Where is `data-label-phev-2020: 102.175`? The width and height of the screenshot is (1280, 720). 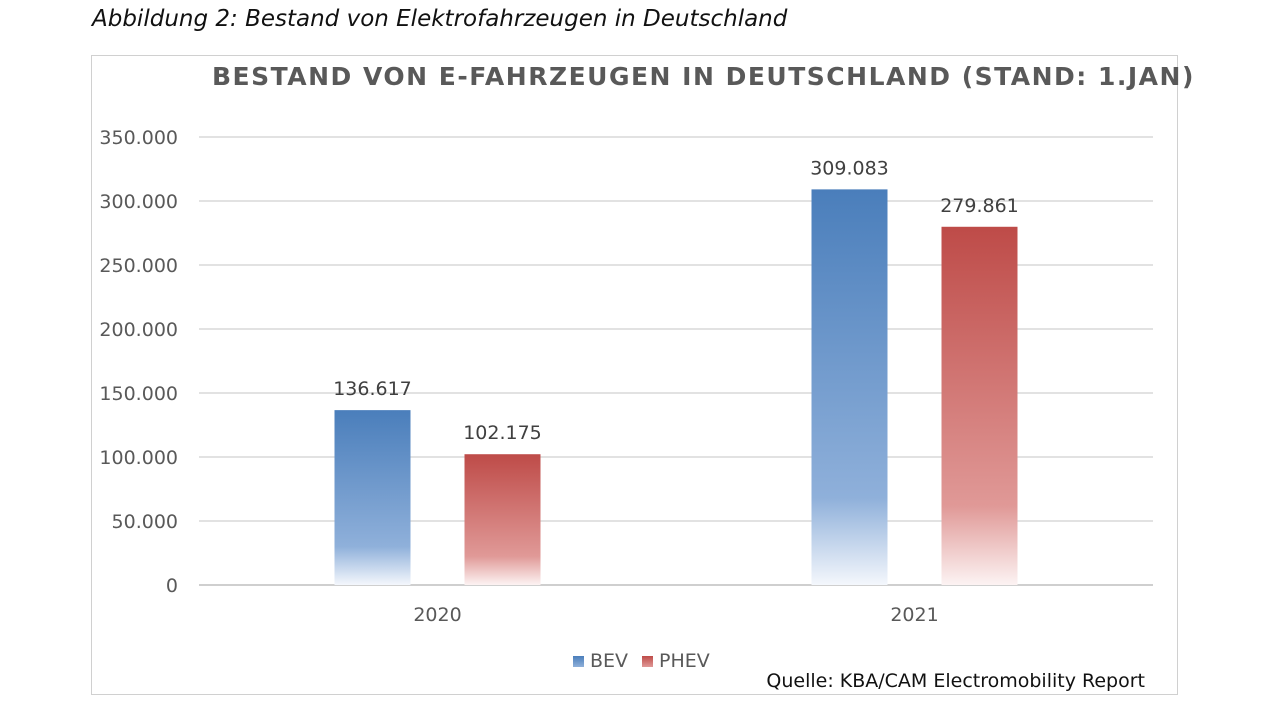 data-label-phev-2020: 102.175 is located at coordinates (502, 433).